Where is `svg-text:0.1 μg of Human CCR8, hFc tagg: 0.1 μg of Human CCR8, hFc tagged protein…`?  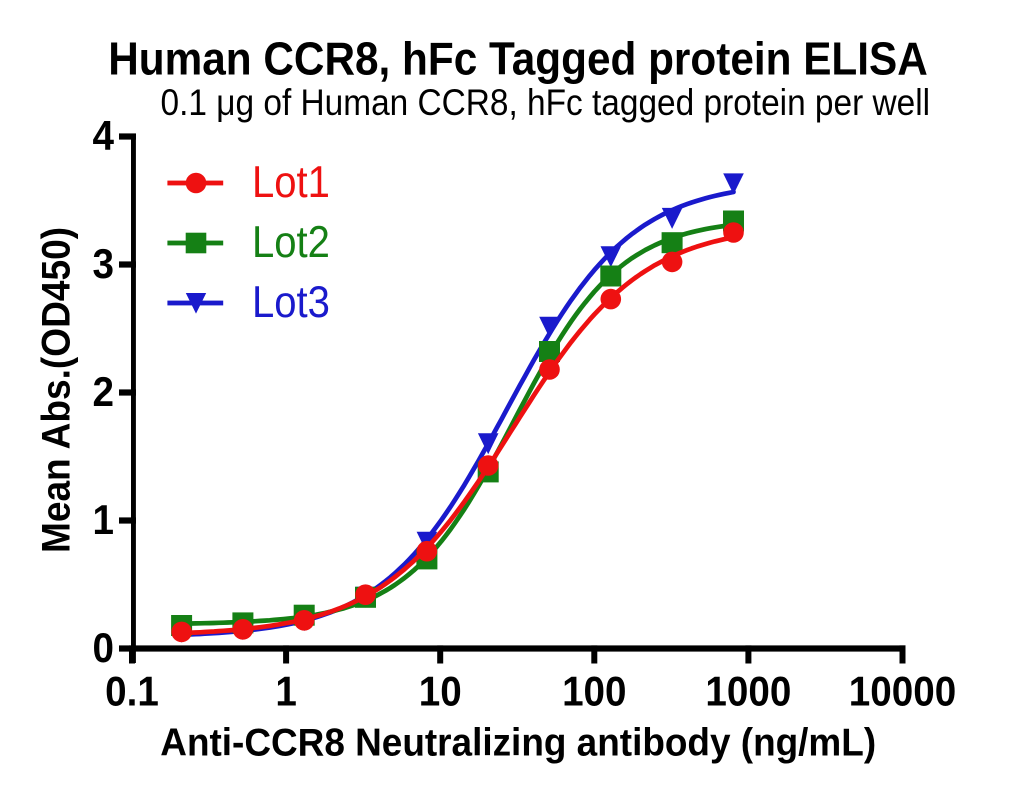 svg-text:0.1 μg of Human CCR8, hFc tagg: 0.1 μg of Human CCR8, hFc tagged protein… is located at coordinates (546, 103).